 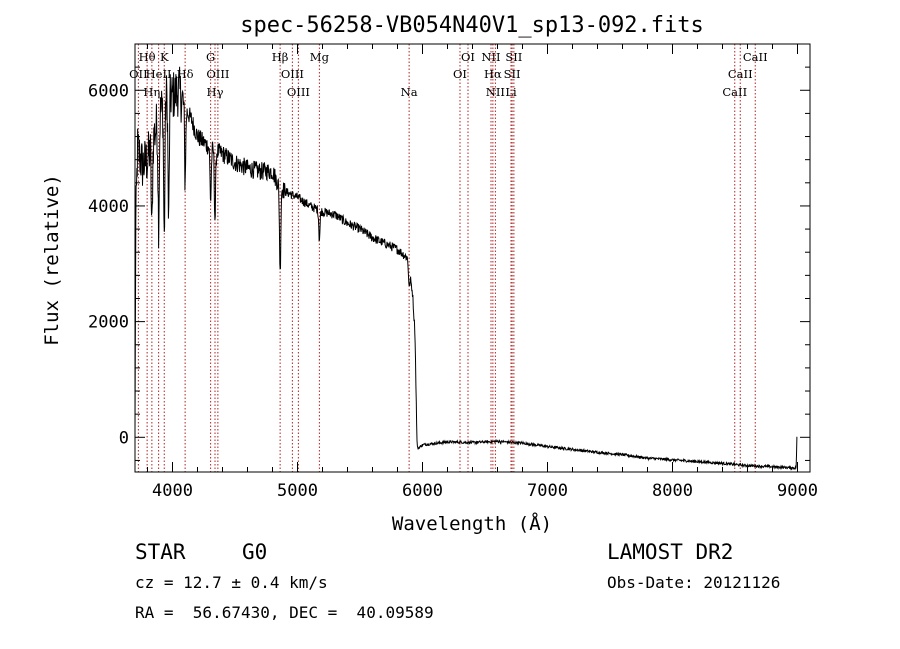 What do you see at coordinates (138, 74) in the screenshot?
I see `spectral-line-label: OII` at bounding box center [138, 74].